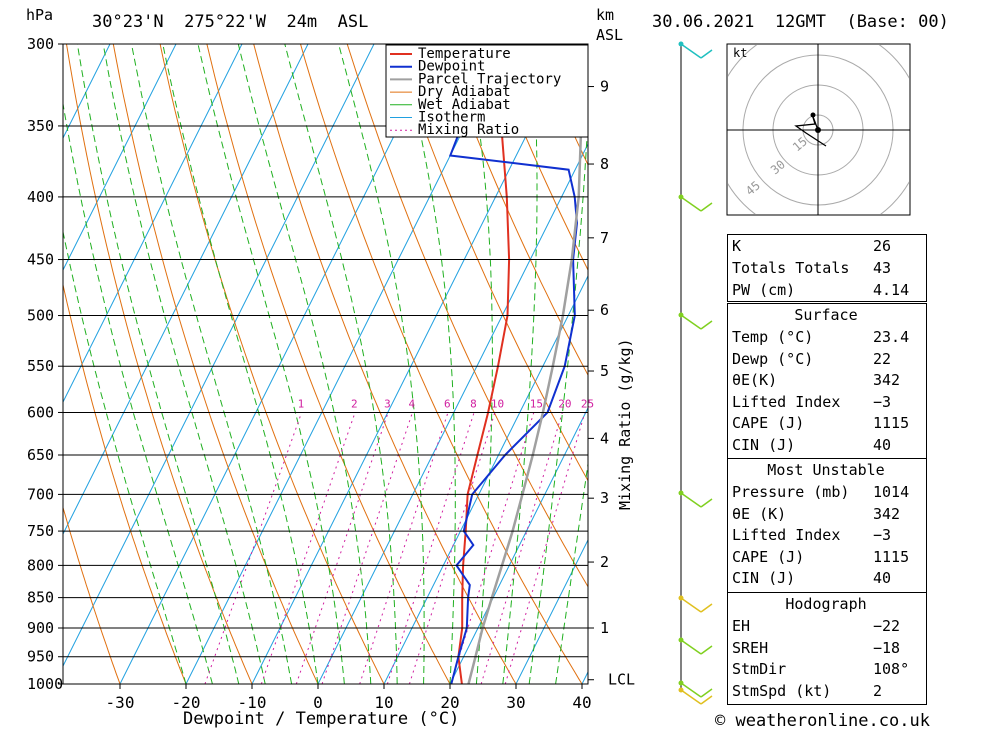 Image resolution: width=1000 pixels, height=733 pixels. What do you see at coordinates (40, 44) in the screenshot?
I see `pressure-tick-label: 300` at bounding box center [40, 44].